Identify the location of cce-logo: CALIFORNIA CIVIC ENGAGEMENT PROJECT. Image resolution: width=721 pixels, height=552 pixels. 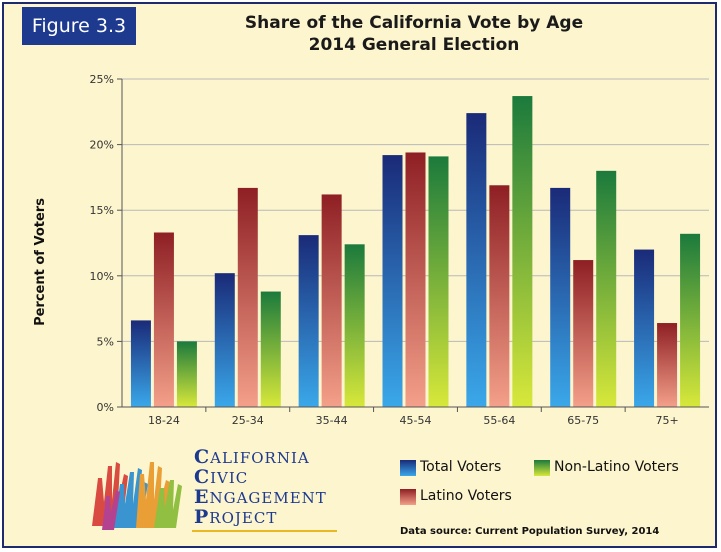
(214, 489).